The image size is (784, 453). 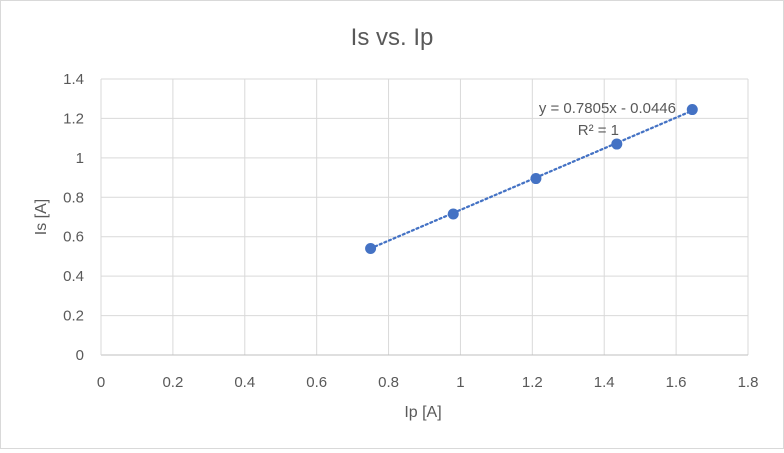 What do you see at coordinates (748, 382) in the screenshot?
I see `x-tick-label: 1.8` at bounding box center [748, 382].